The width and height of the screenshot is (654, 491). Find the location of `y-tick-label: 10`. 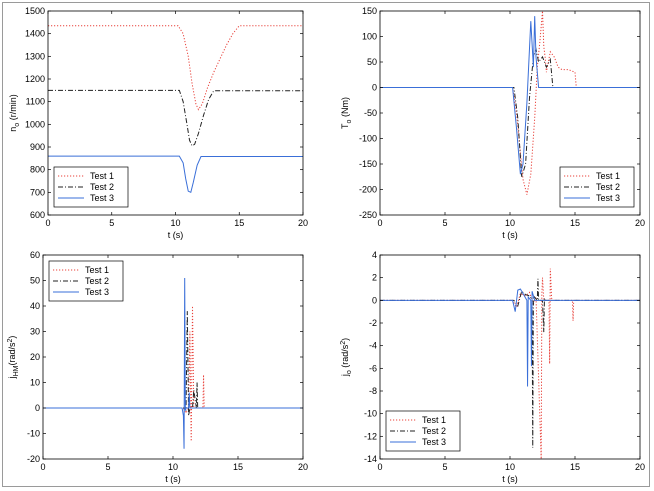

y-tick-label: 10 is located at coordinates (35, 383).